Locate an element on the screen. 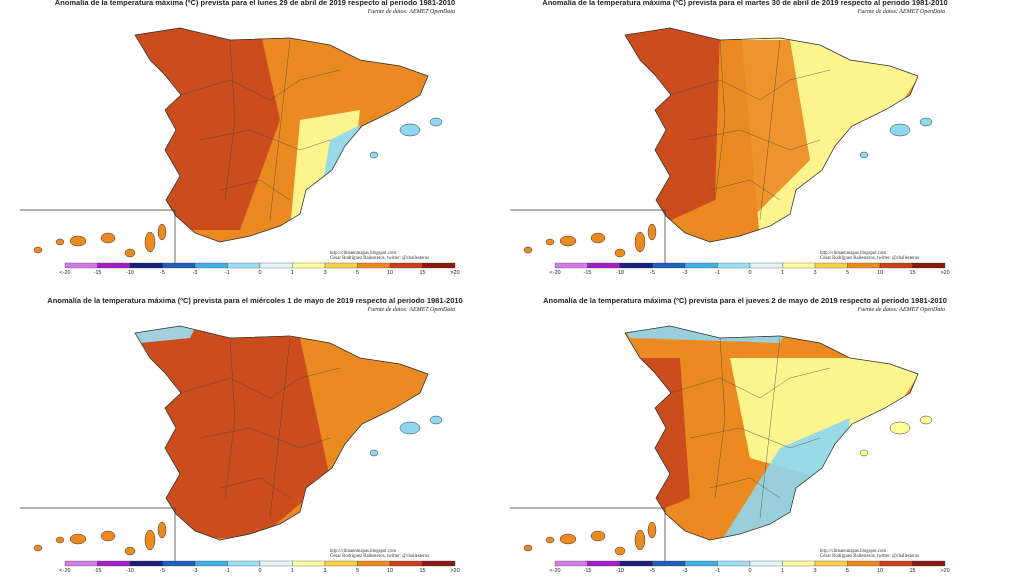  legend-label: -1 is located at coordinates (717, 273).